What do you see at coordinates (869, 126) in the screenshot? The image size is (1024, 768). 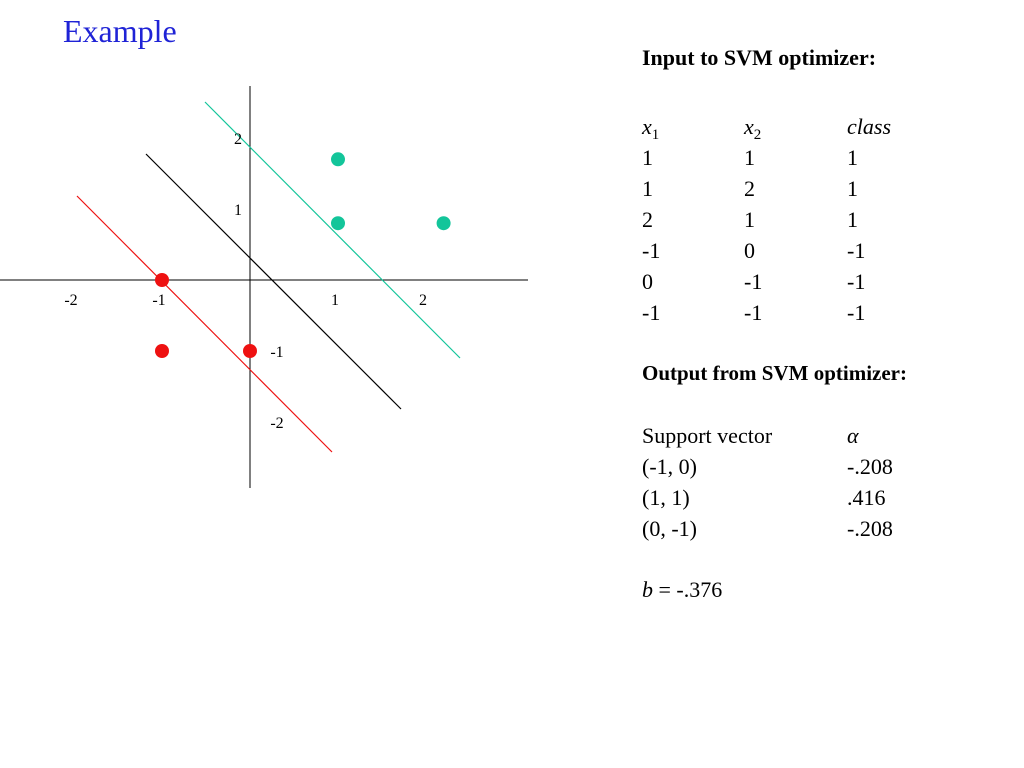 I see `header-class: class` at bounding box center [869, 126].